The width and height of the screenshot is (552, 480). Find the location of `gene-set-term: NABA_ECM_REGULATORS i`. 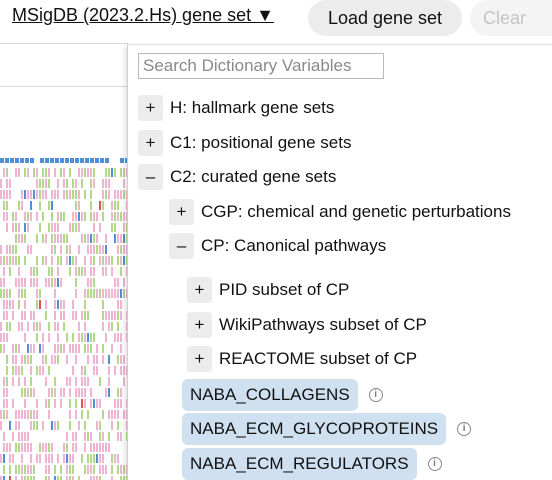

gene-set-term: NABA_ECM_REGULATORS i is located at coordinates (312, 464).